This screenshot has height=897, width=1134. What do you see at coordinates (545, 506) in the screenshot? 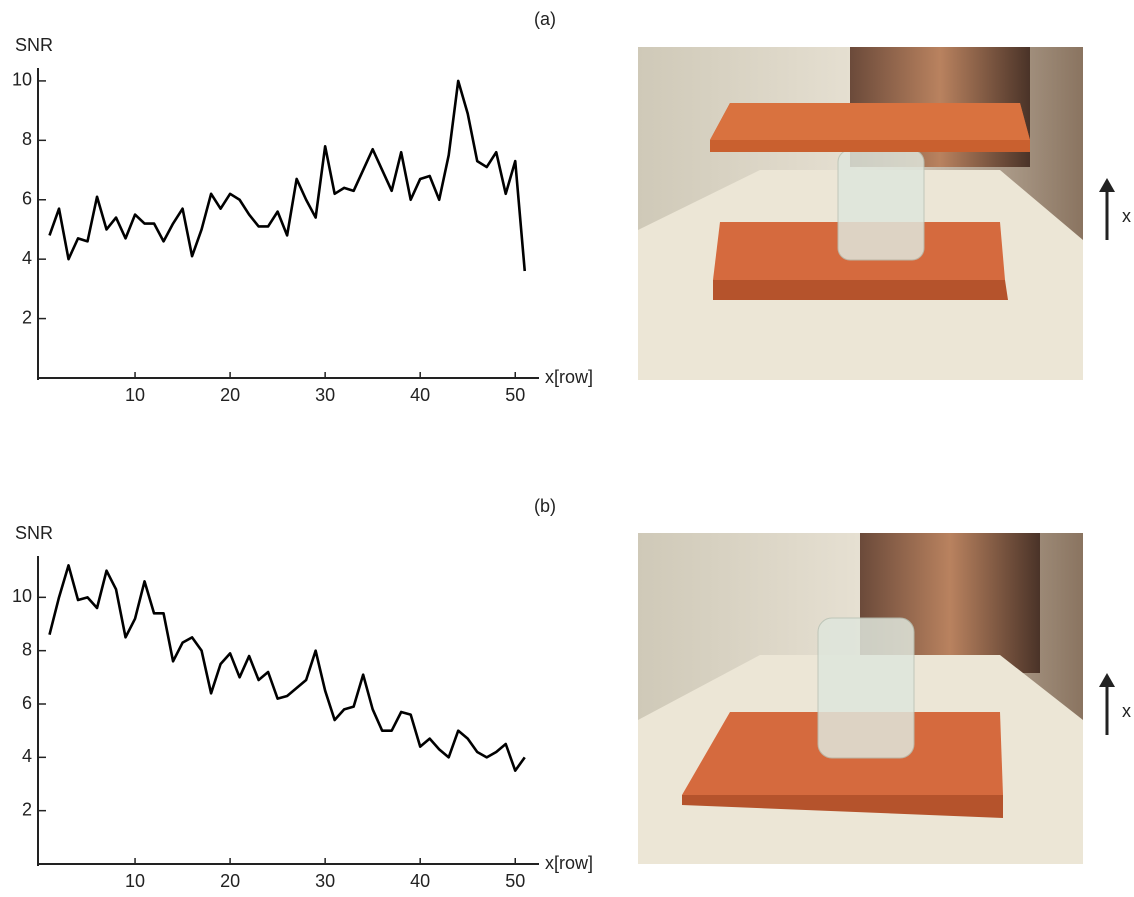
I see `panel-label: (b)` at bounding box center [545, 506].